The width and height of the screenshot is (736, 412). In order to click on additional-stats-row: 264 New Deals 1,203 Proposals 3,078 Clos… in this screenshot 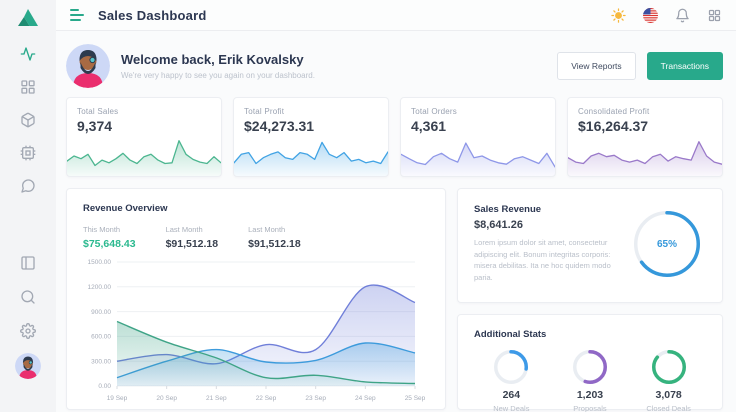, I will do `click(590, 376)`.